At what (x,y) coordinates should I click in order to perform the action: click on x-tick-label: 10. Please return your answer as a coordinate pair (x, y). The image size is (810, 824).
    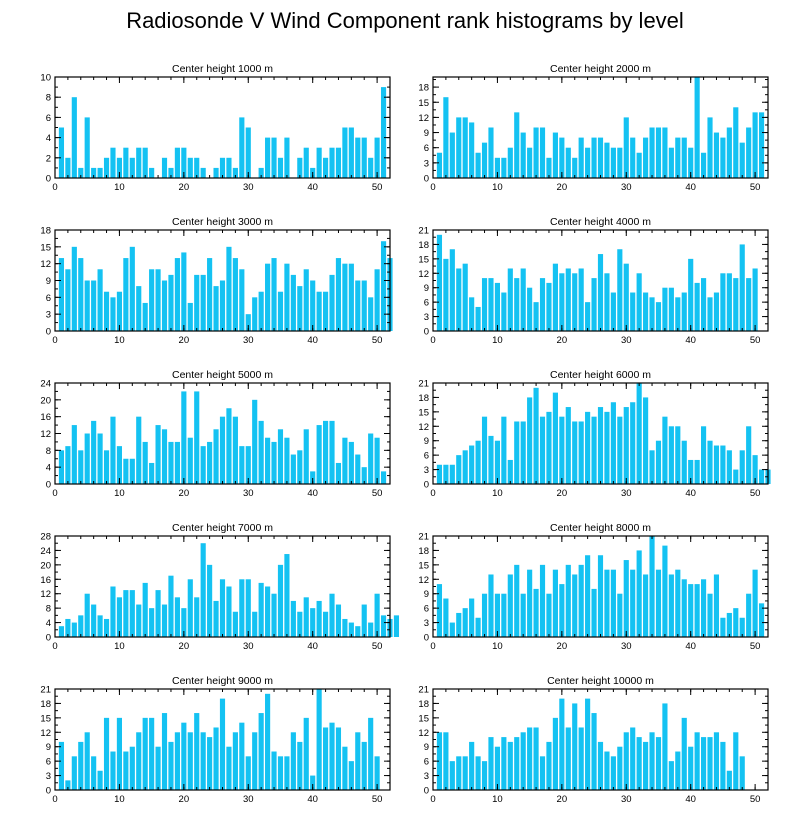
    Looking at the image, I should click on (119, 799).